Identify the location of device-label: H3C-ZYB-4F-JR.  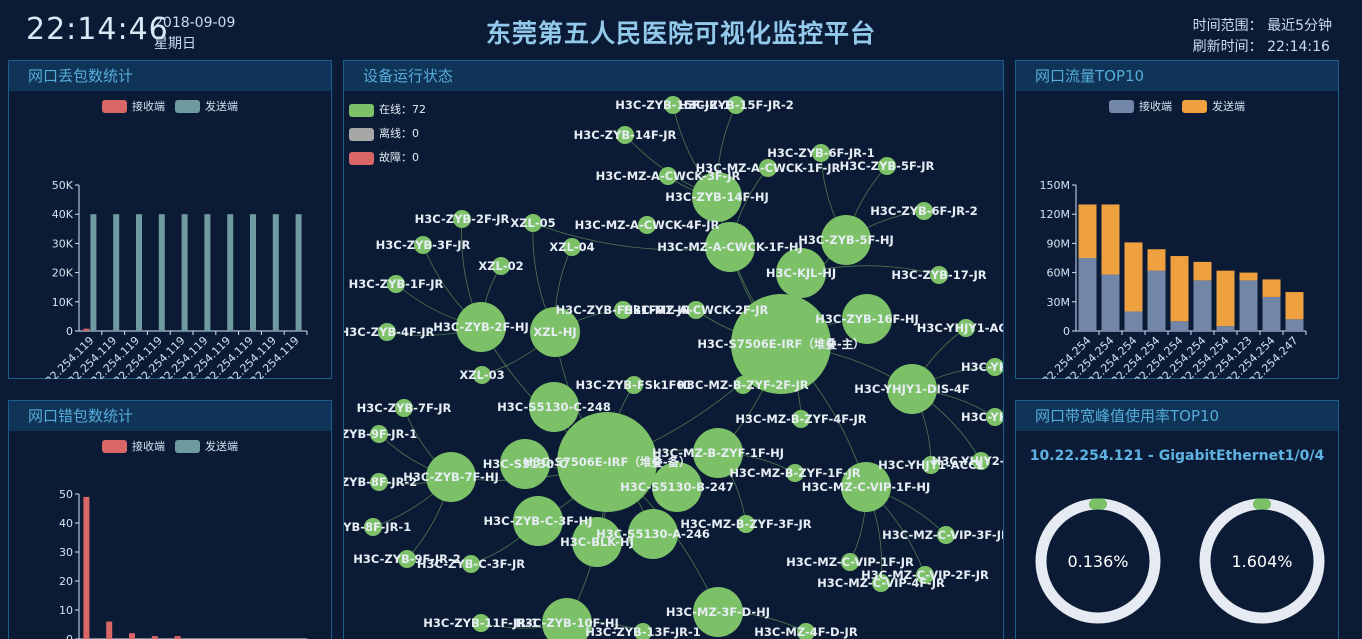
(389, 332).